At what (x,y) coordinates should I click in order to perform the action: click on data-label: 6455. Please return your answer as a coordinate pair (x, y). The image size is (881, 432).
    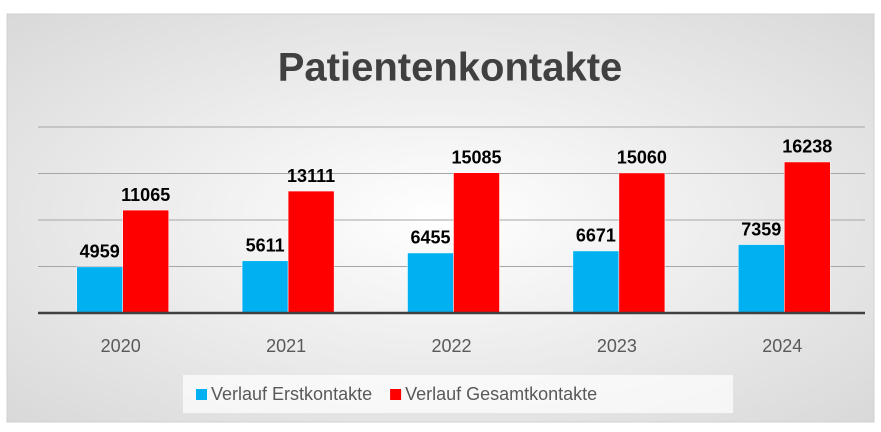
    Looking at the image, I should click on (430, 238).